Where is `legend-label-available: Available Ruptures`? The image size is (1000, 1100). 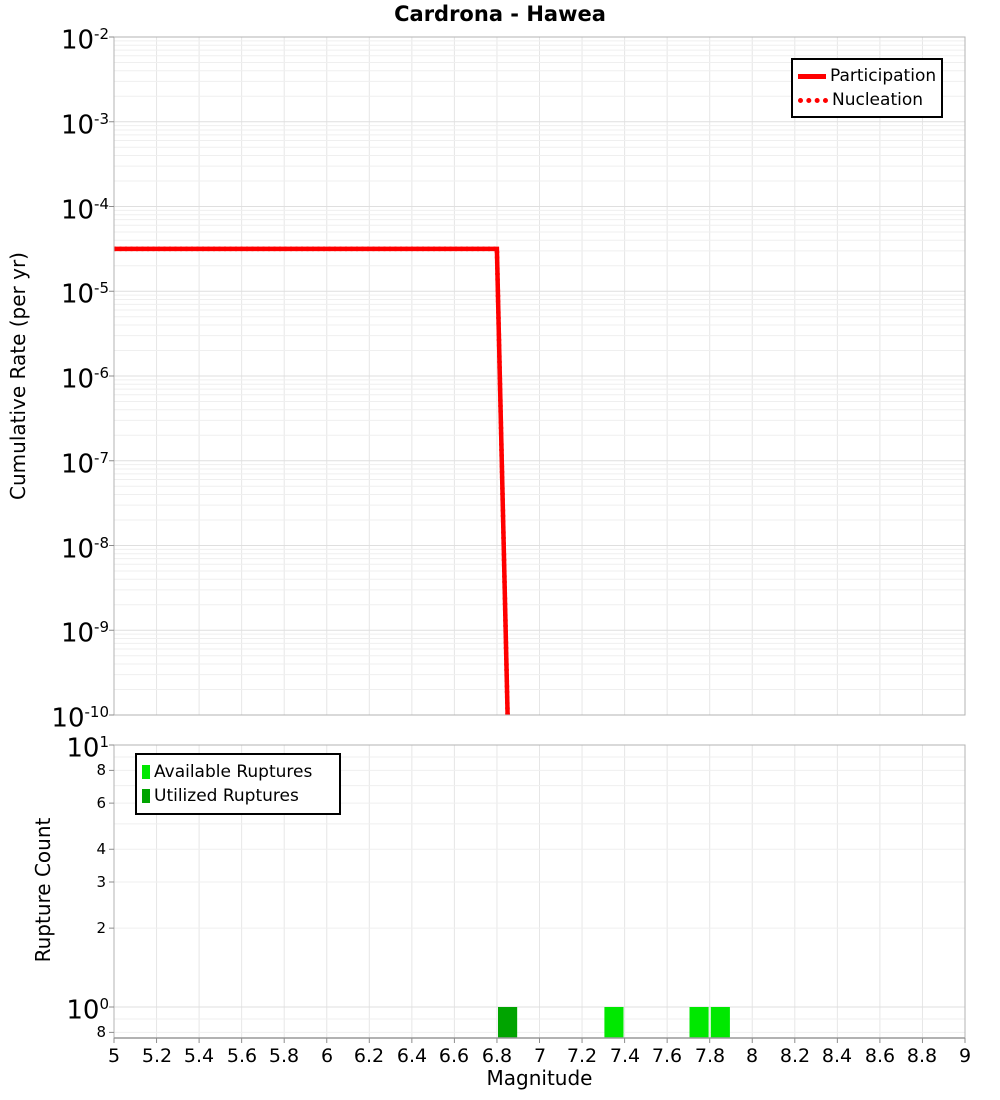
legend-label-available: Available Ruptures is located at coordinates (233, 771).